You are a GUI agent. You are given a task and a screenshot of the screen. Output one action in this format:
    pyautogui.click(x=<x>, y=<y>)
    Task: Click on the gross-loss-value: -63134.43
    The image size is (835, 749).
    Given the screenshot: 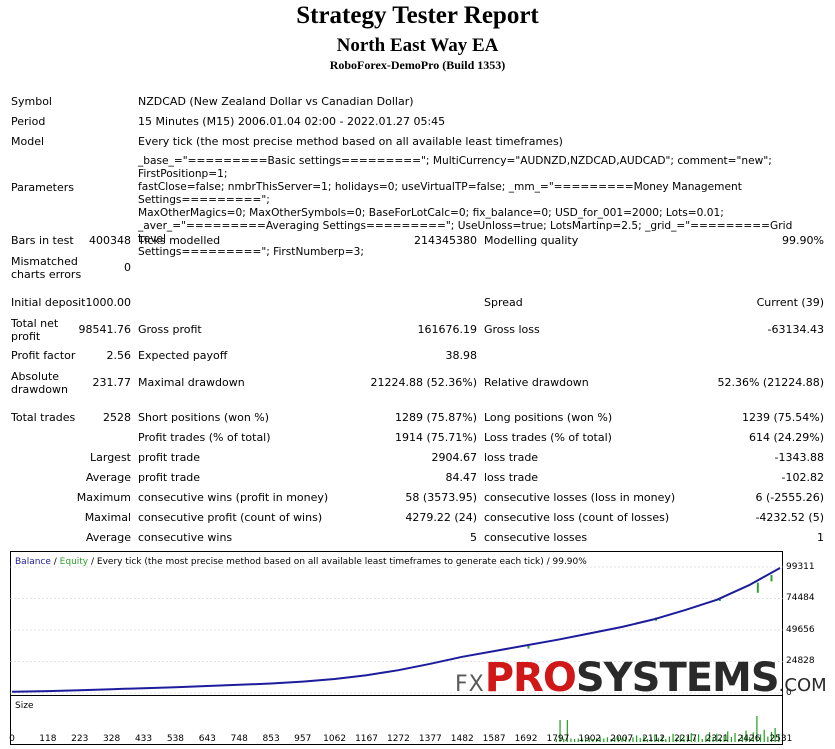 What is the action you would take?
    pyautogui.click(x=795, y=329)
    